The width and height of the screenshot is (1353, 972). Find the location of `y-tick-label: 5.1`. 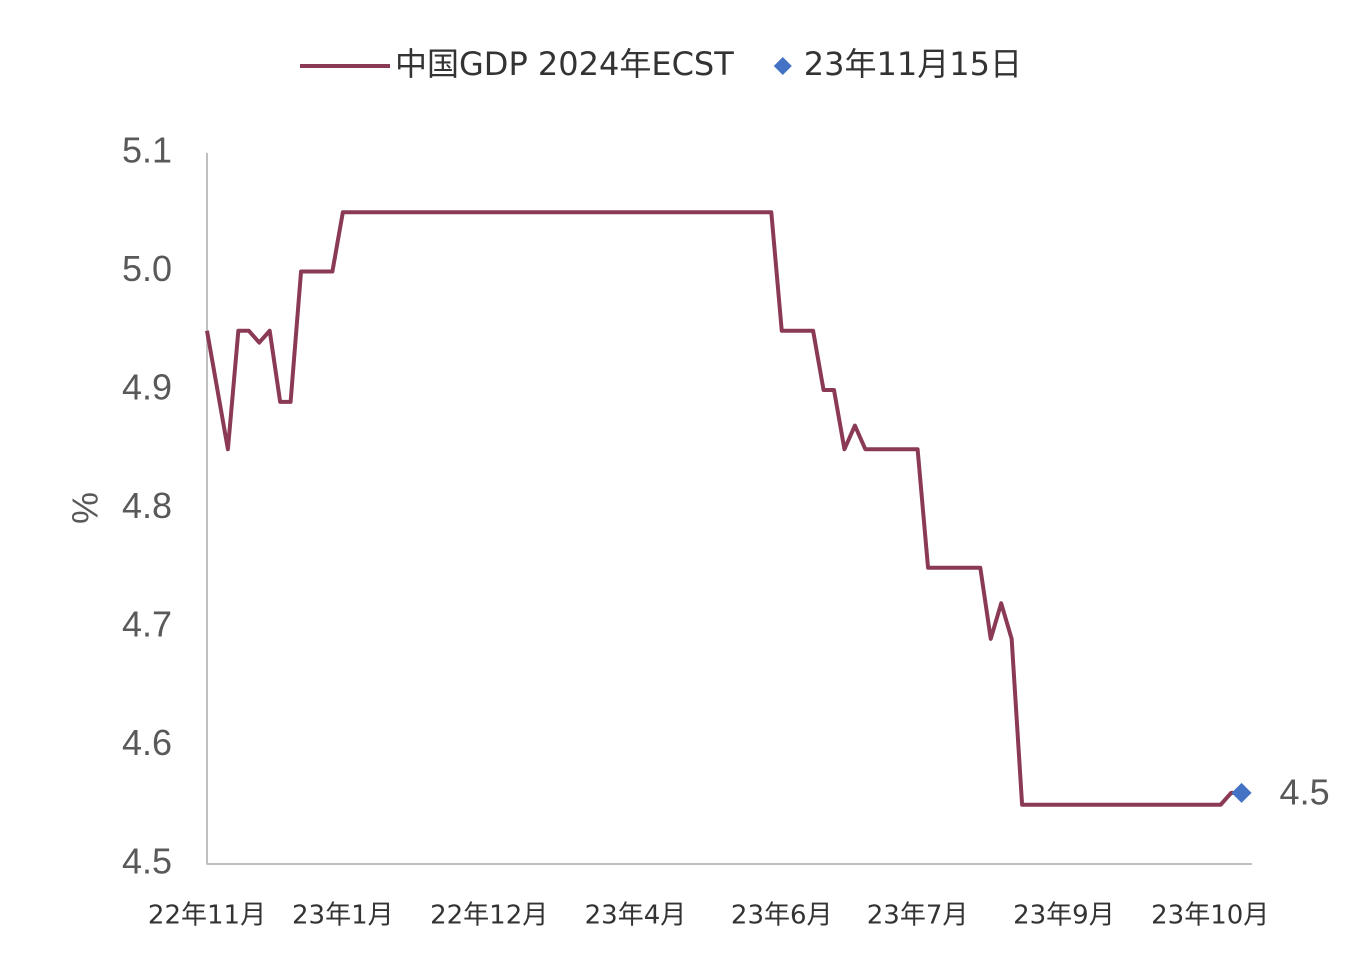

y-tick-label: 5.1 is located at coordinates (147, 150).